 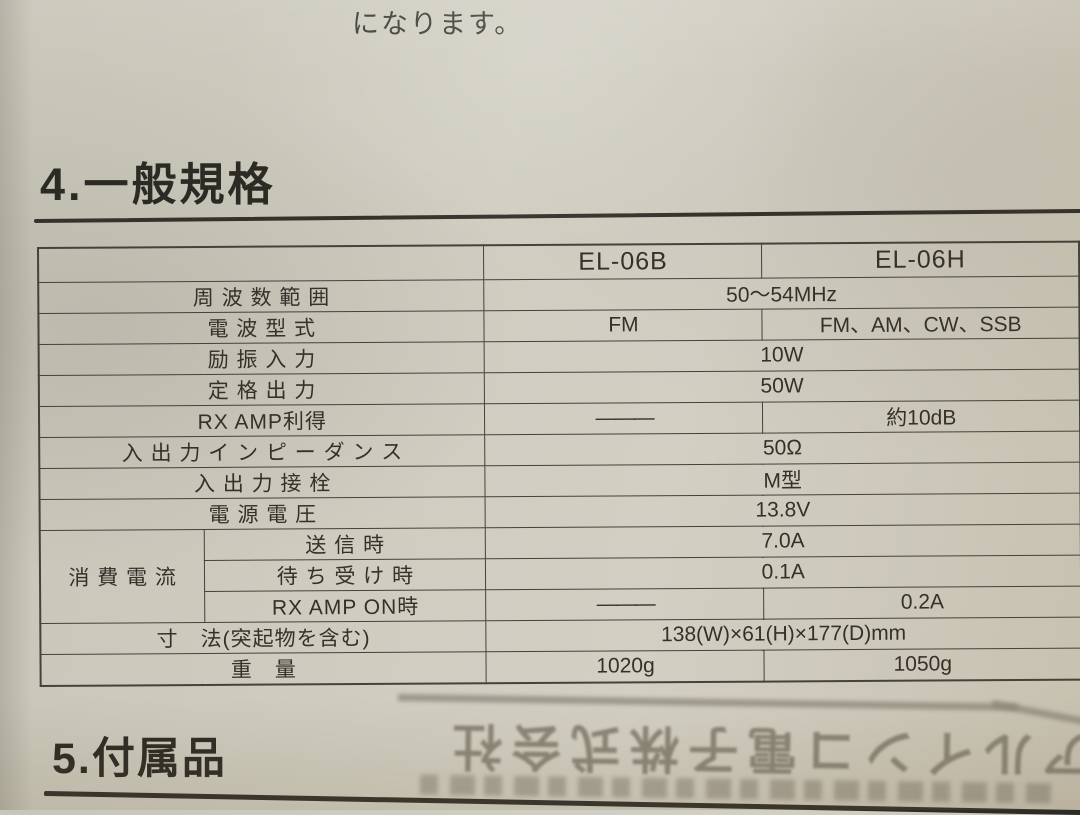 What do you see at coordinates (625, 667) in the screenshot?
I see `spec-value-cell: 1020g` at bounding box center [625, 667].